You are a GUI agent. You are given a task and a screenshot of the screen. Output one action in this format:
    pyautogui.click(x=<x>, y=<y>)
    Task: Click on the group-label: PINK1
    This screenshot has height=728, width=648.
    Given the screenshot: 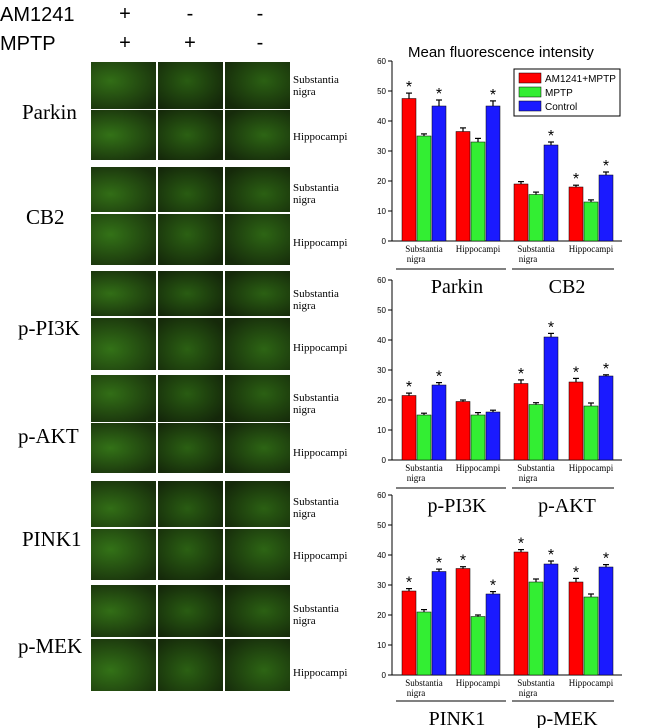 What is the action you would take?
    pyautogui.click(x=457, y=718)
    